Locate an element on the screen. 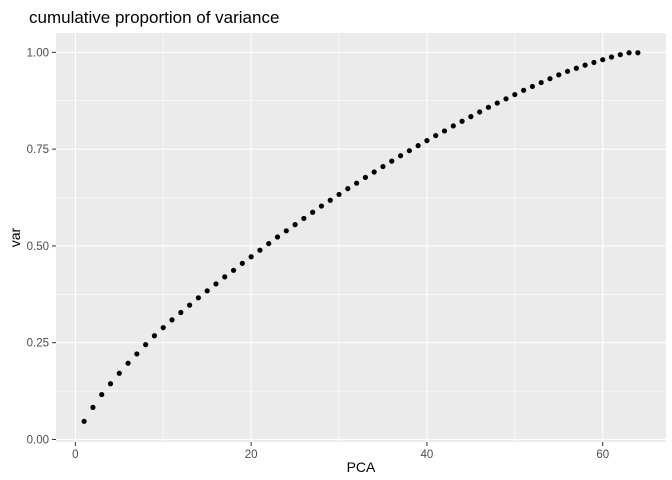 The image size is (672, 480). x-axis: 0 20 40 60 is located at coordinates (340, 451).